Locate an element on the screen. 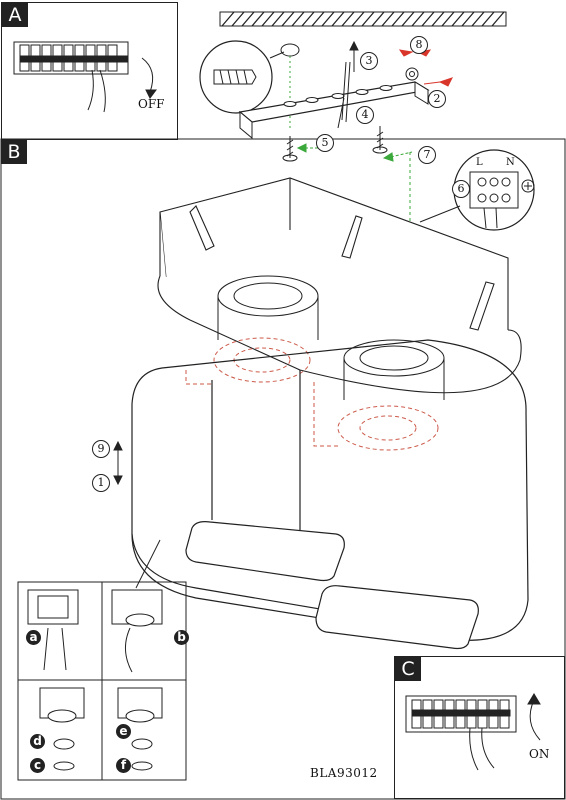 Image resolution: width=566 pixels, height=800 pixels. panel-c: C ON is located at coordinates (479, 727).